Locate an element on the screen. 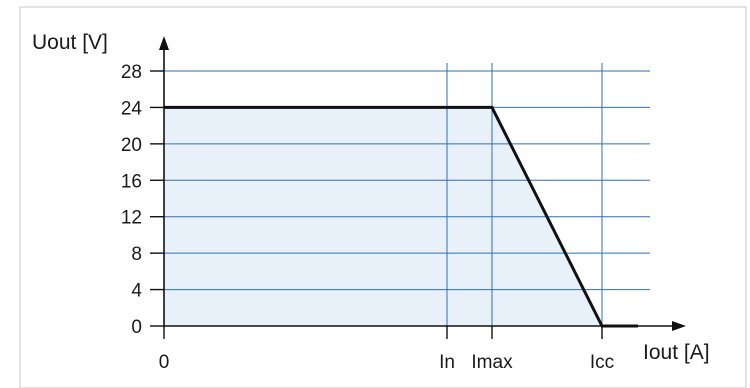 The image size is (750, 388). y-tick-label-24: 24 is located at coordinates (132, 108).